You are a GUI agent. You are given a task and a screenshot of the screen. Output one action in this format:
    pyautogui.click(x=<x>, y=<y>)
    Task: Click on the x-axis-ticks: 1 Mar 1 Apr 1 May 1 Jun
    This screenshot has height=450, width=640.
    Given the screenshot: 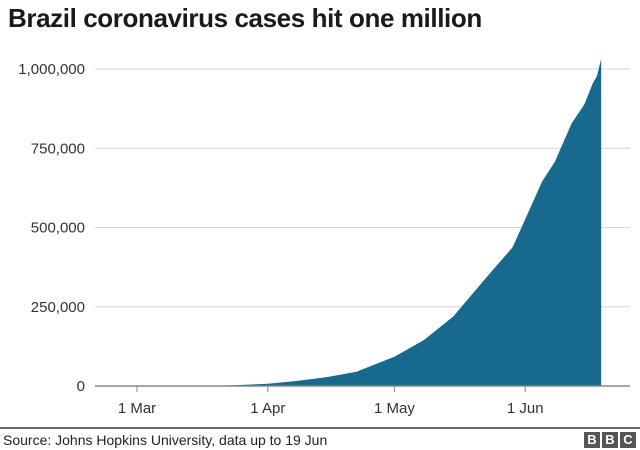 What is the action you would take?
    pyautogui.click(x=331, y=401)
    